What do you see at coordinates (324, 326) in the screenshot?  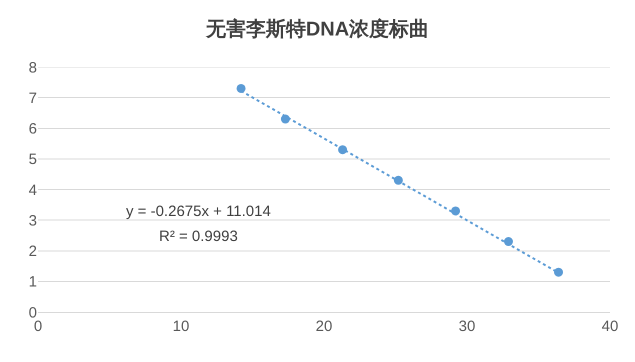 I see `x-tick-label: 20` at bounding box center [324, 326].